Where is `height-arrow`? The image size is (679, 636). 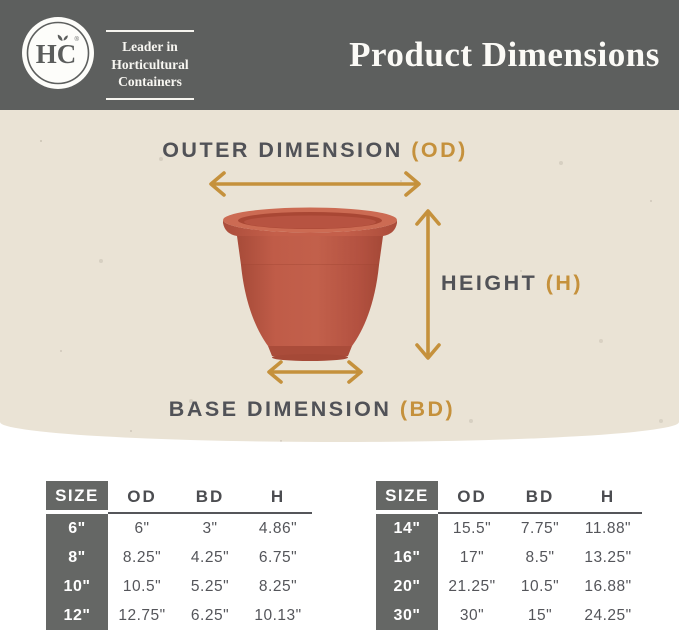 height-arrow is located at coordinates (428, 284).